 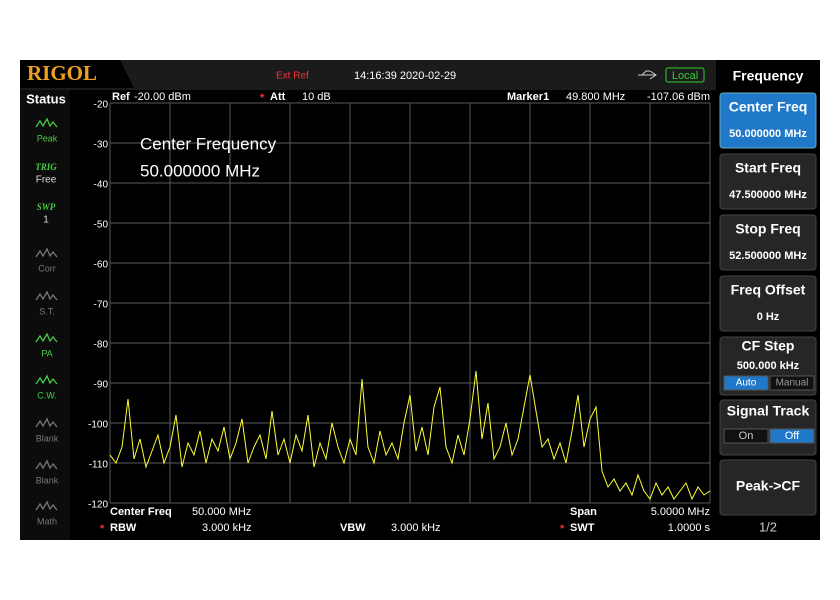 I want to click on swt-flag: *, so click(x=562, y=529).